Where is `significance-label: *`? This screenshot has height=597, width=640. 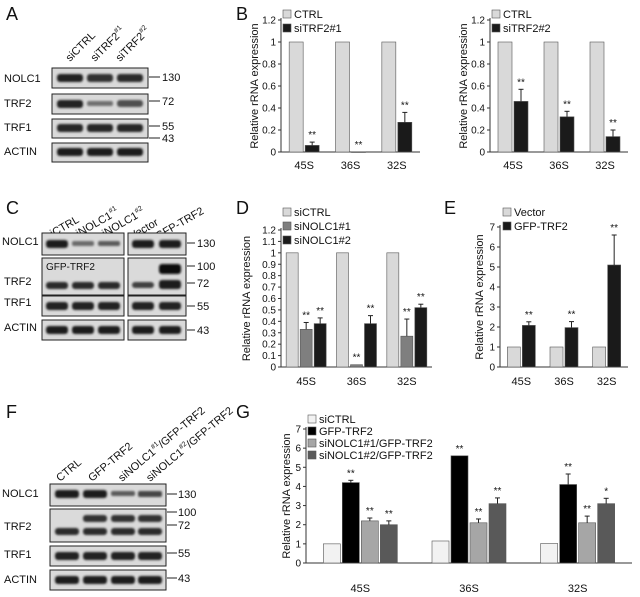 significance-label: * is located at coordinates (606, 491).